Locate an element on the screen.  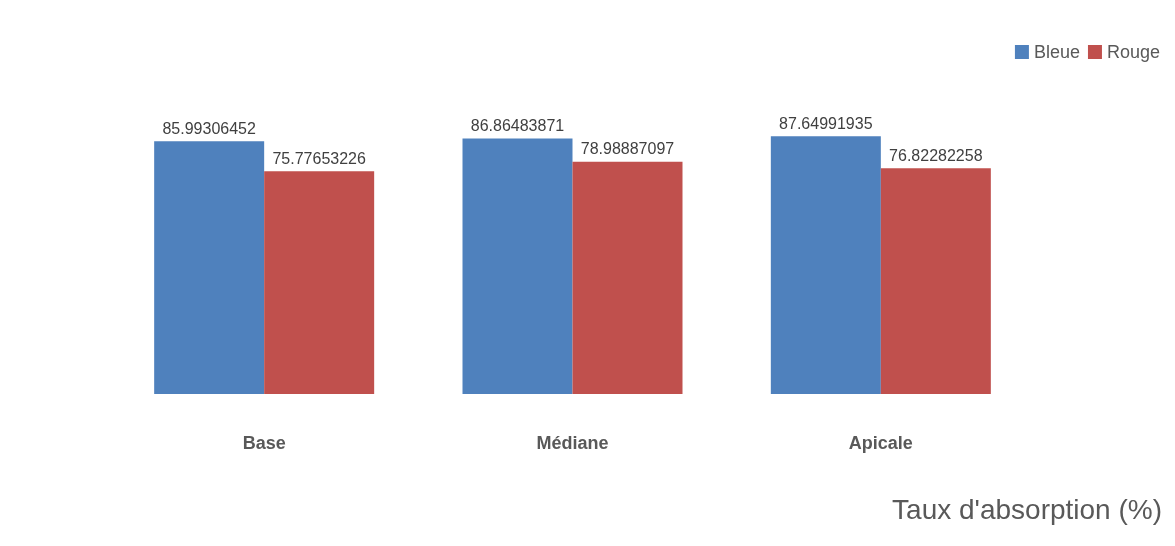
x-tick-label: Apicale is located at coordinates (880, 443).